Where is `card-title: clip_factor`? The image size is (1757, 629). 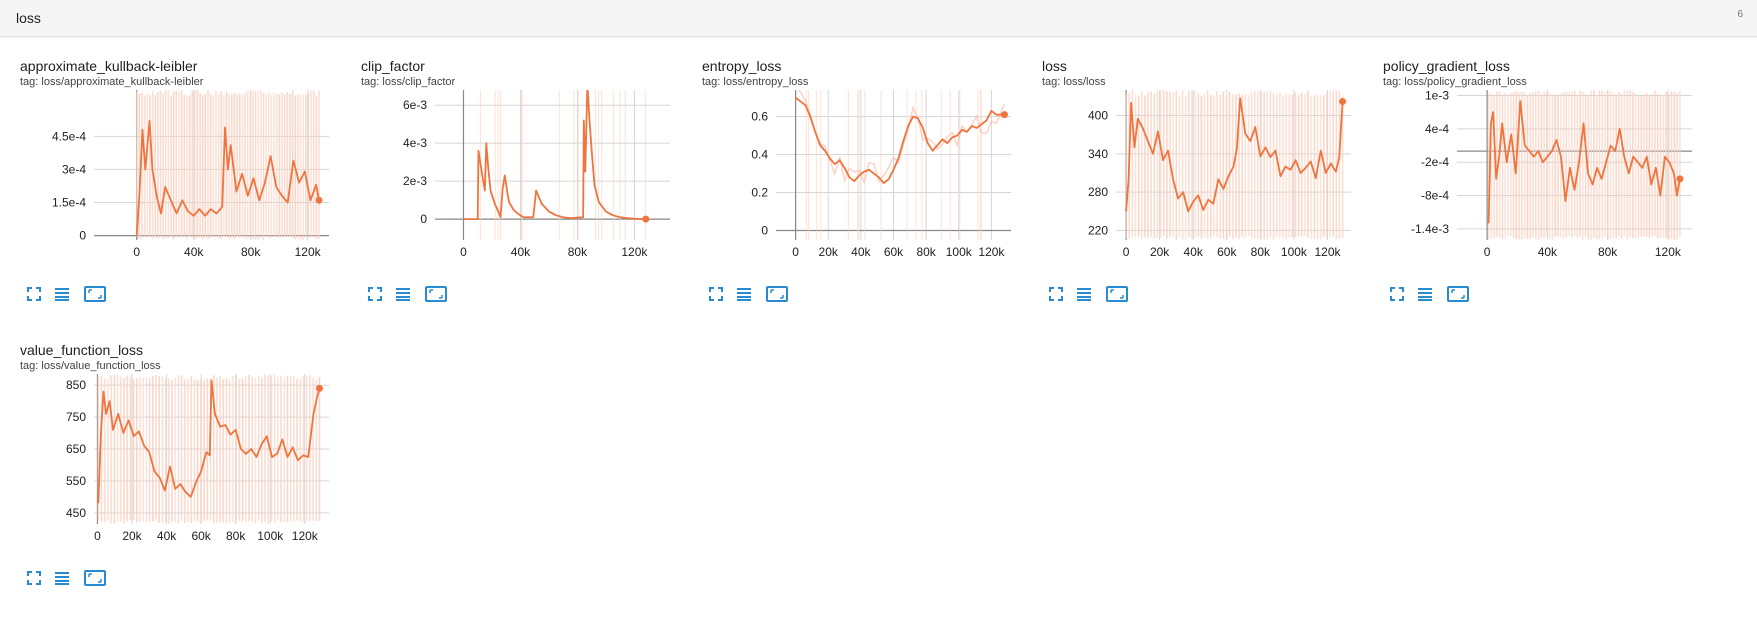
card-title: clip_factor is located at coordinates (393, 66).